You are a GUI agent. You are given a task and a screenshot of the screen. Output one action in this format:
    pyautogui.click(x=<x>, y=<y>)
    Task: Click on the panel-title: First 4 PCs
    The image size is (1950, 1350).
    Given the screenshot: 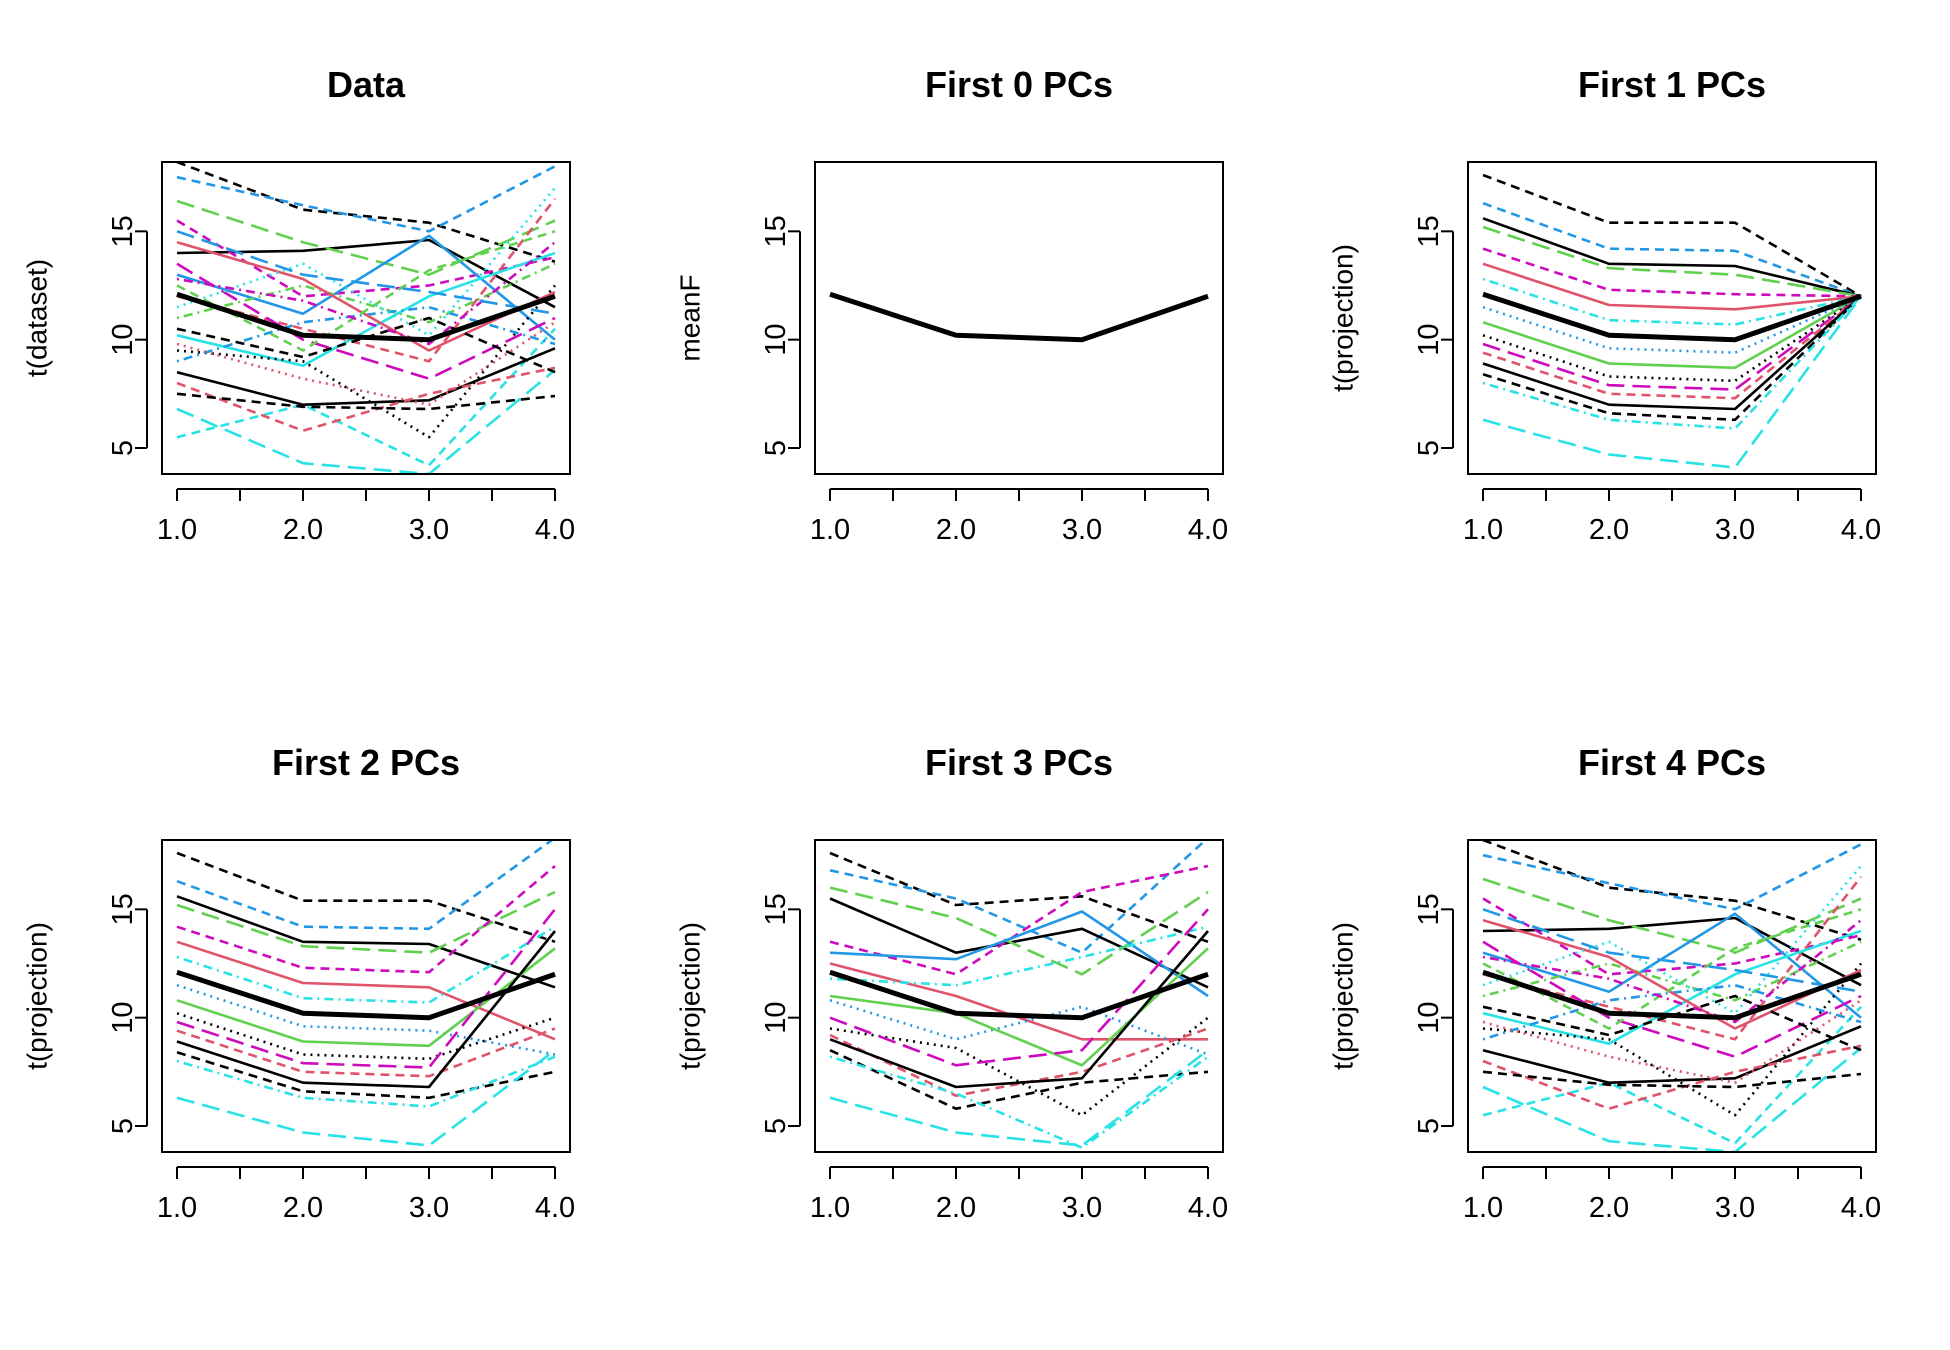 What is the action you would take?
    pyautogui.click(x=1672, y=762)
    